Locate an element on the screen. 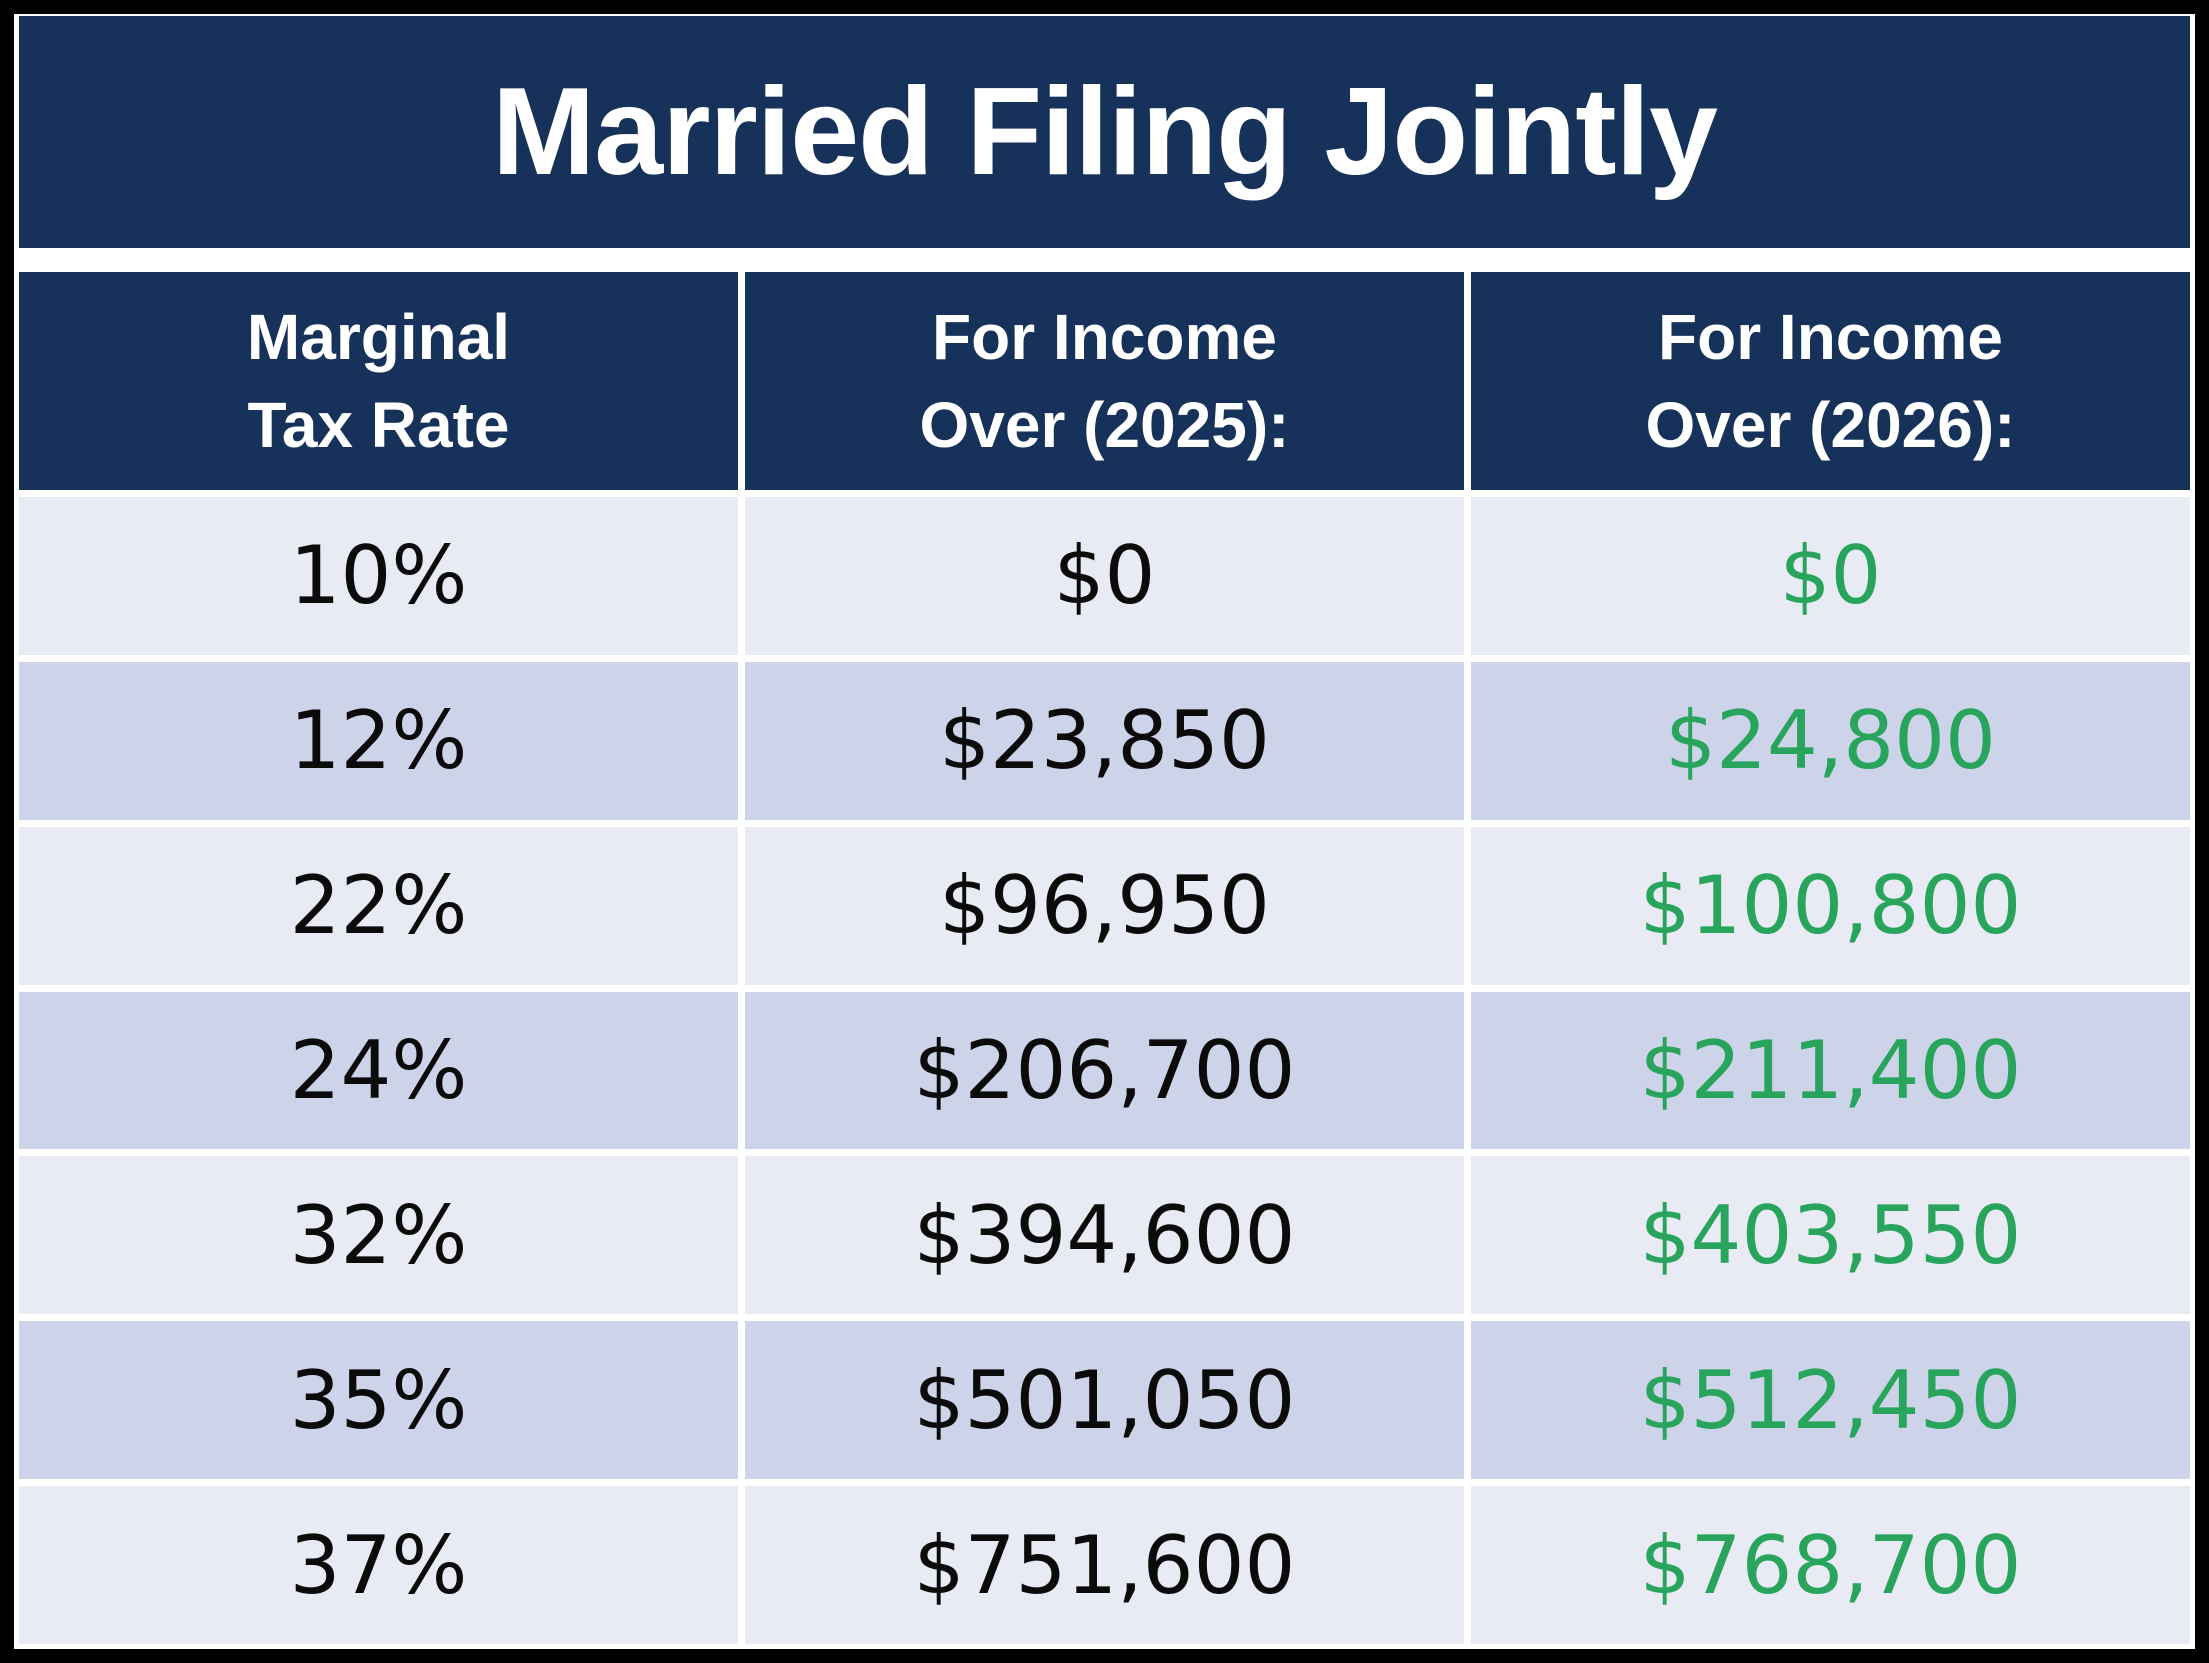 Image resolution: width=2209 pixels, height=1663 pixels. header-line: Tax Rate is located at coordinates (378, 425).